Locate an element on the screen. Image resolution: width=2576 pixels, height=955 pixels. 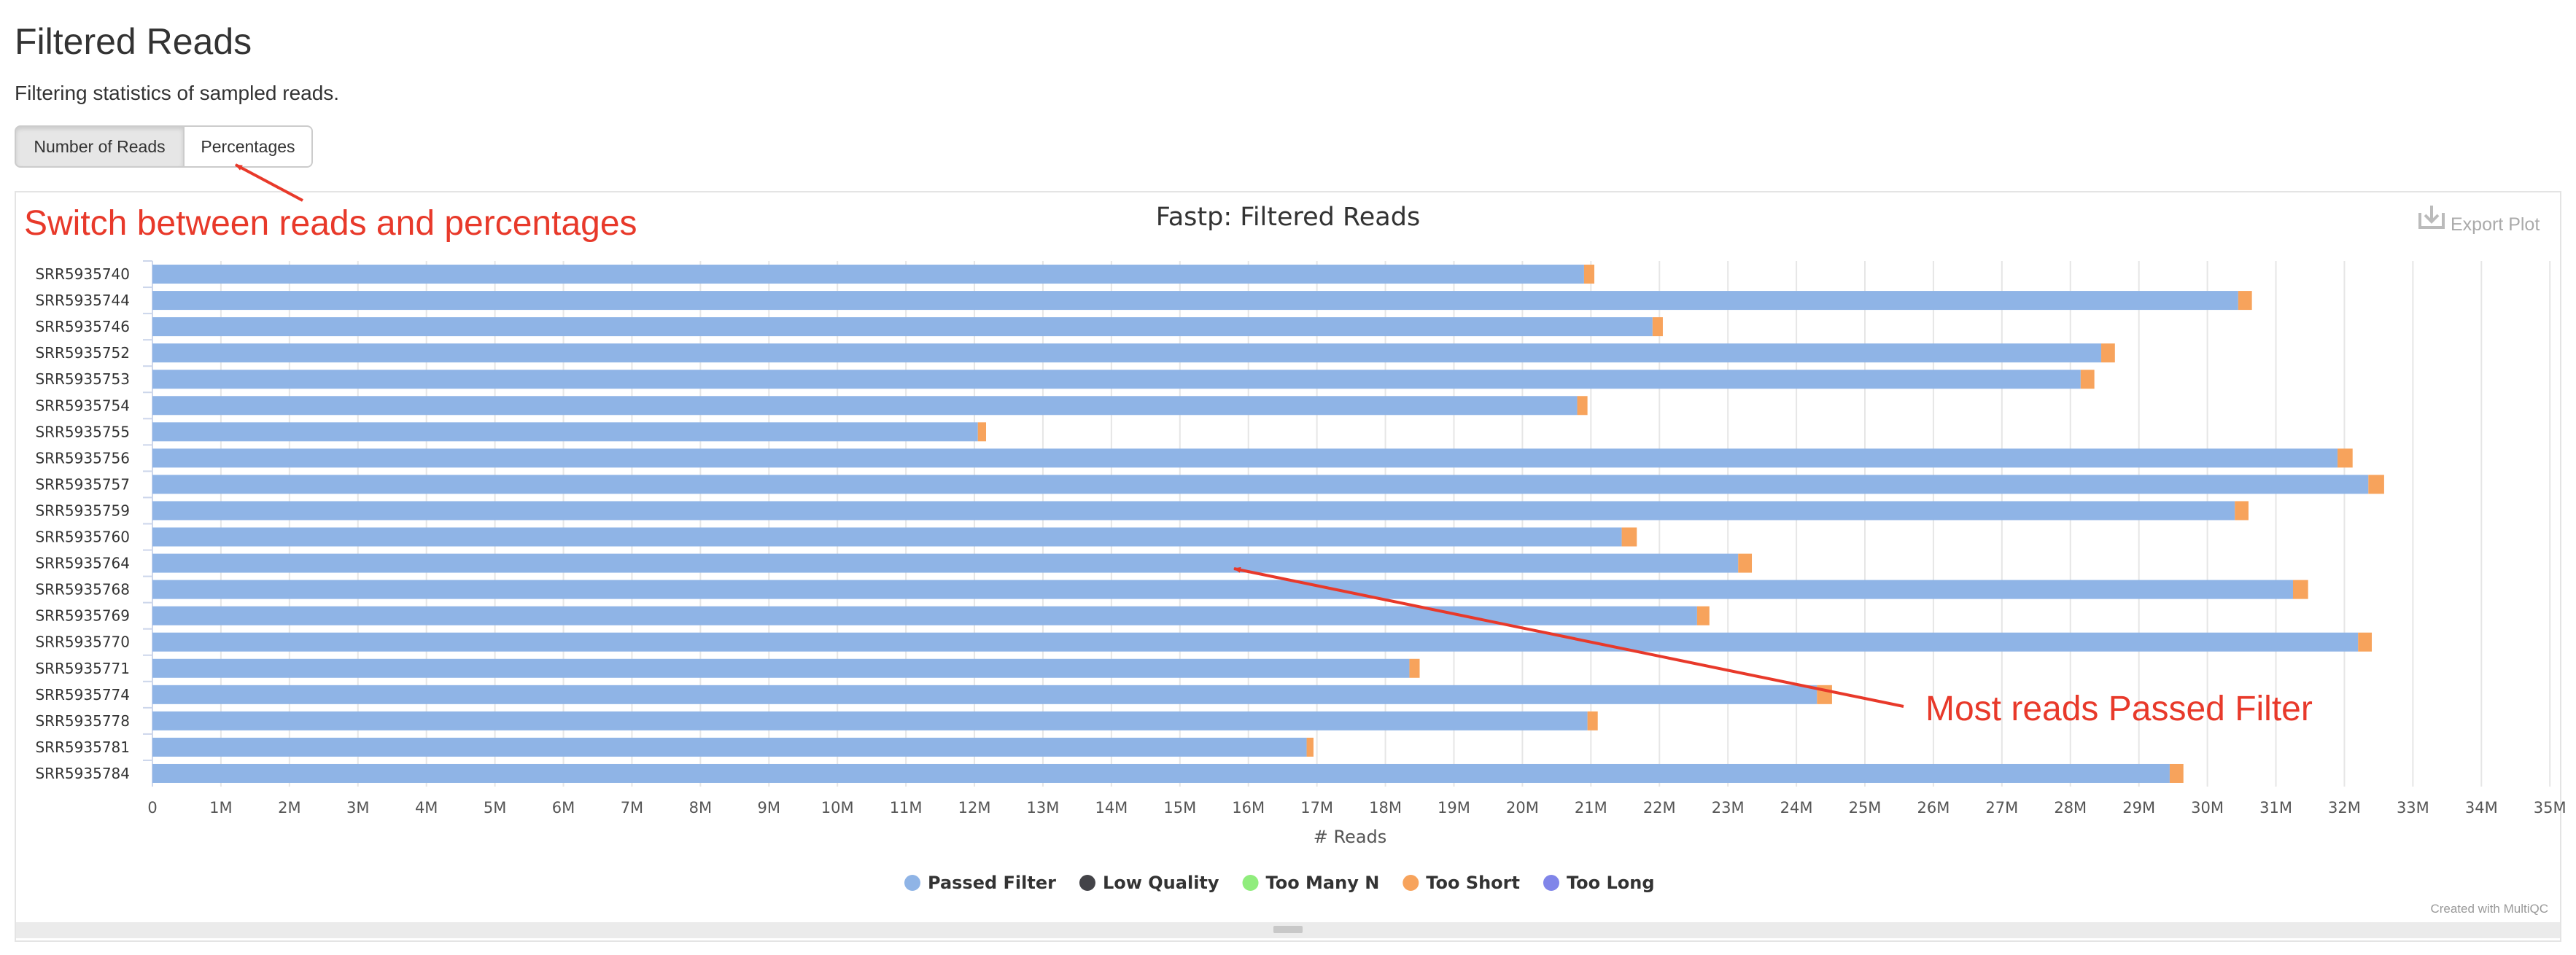
number-of-reads-button: Number of Reads is located at coordinates (100, 146).